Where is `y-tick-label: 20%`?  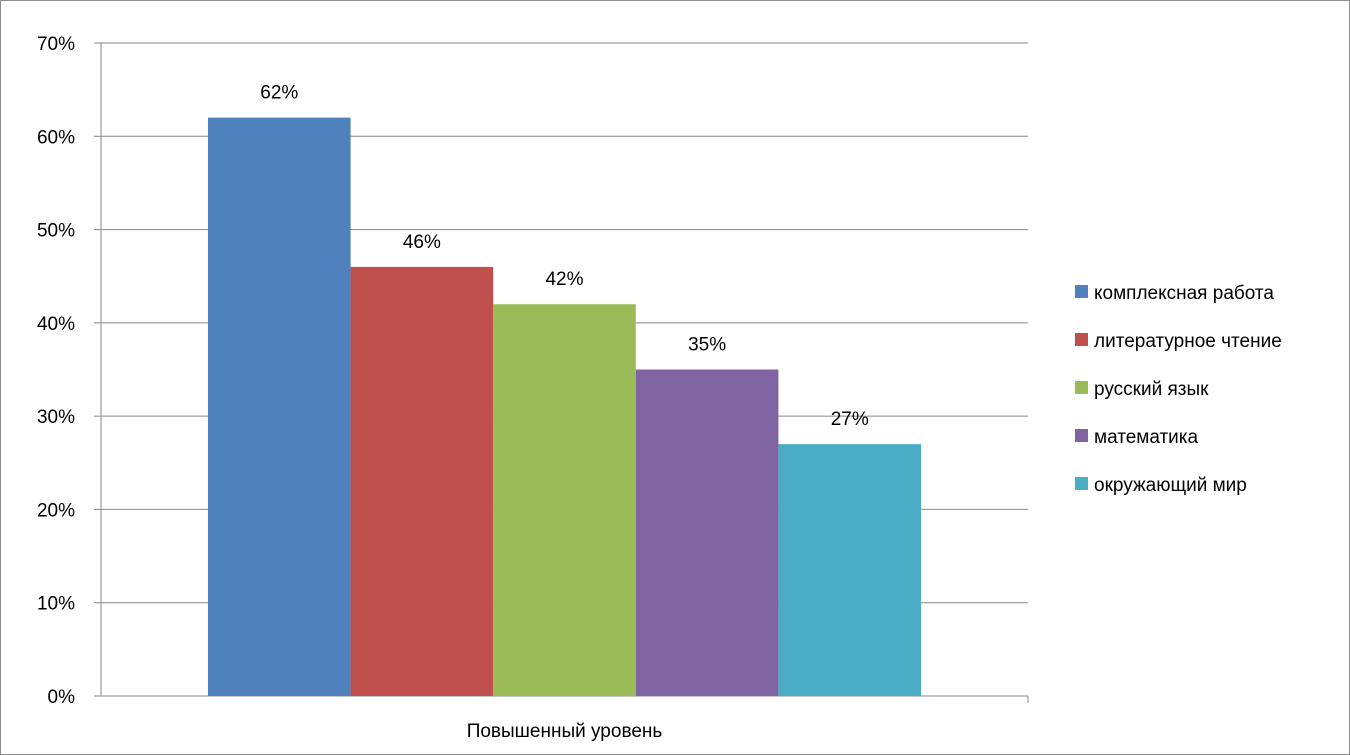 y-tick-label: 20% is located at coordinates (56, 510).